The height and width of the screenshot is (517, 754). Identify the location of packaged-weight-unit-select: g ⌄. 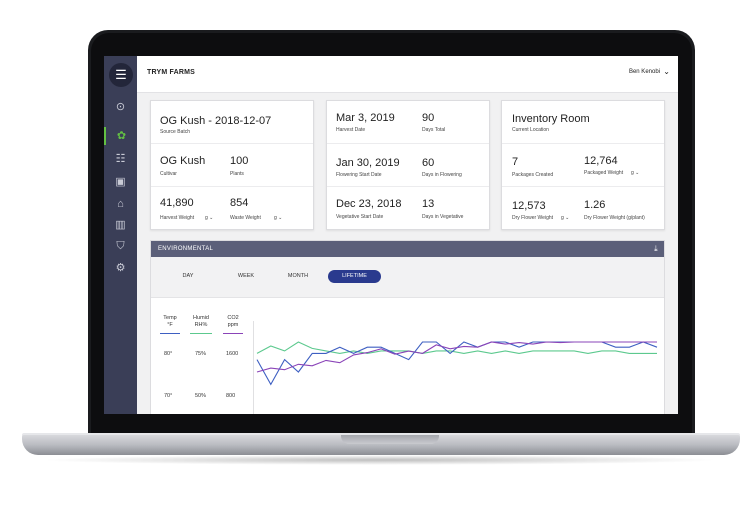
(635, 173).